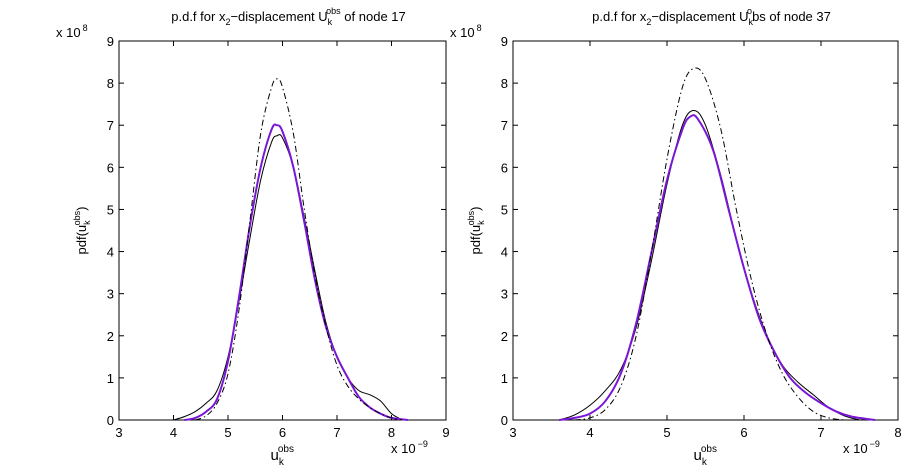 The width and height of the screenshot is (905, 472). Describe the element at coordinates (749, 11) in the screenshot. I see `title-superscript: o` at that location.